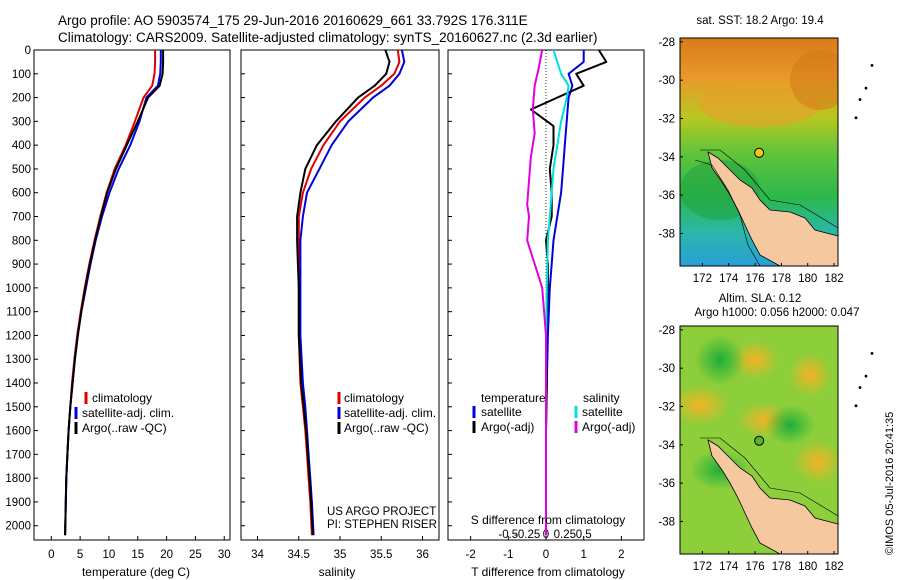 The image size is (900, 580). What do you see at coordinates (18, 336) in the screenshot?
I see `depth-tick-label: 1200` at bounding box center [18, 336].